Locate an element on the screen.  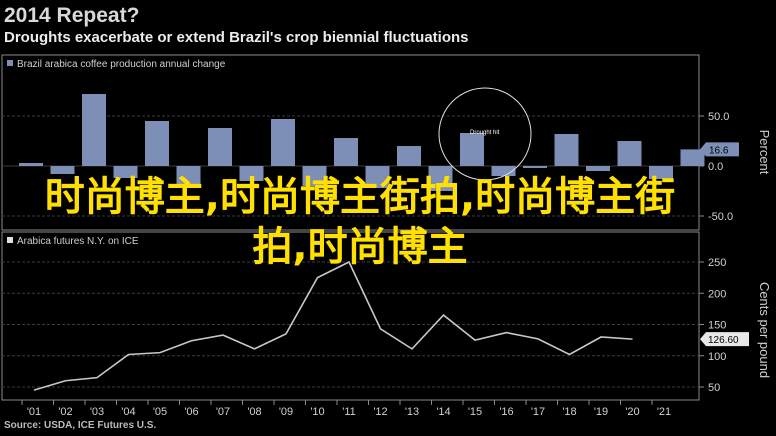
bottom-y-axis: 250 200 150 100 50 is located at coordinates (712, 325).